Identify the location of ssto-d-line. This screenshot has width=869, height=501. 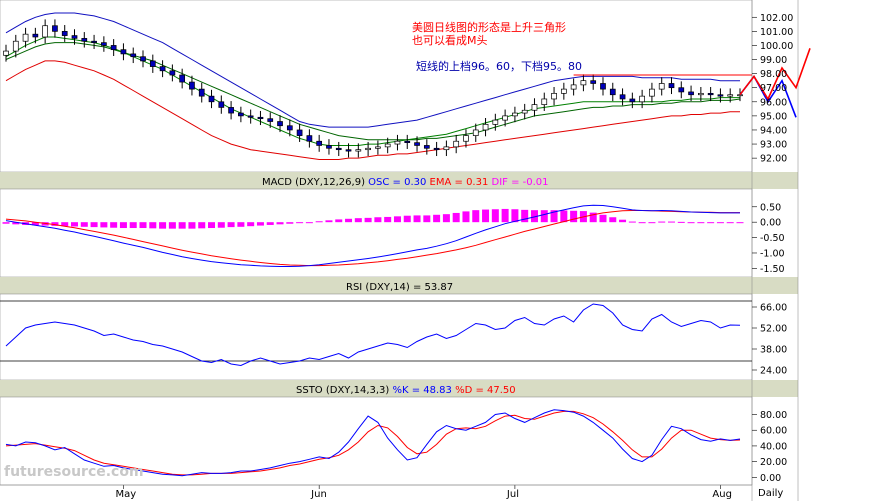
(373, 443).